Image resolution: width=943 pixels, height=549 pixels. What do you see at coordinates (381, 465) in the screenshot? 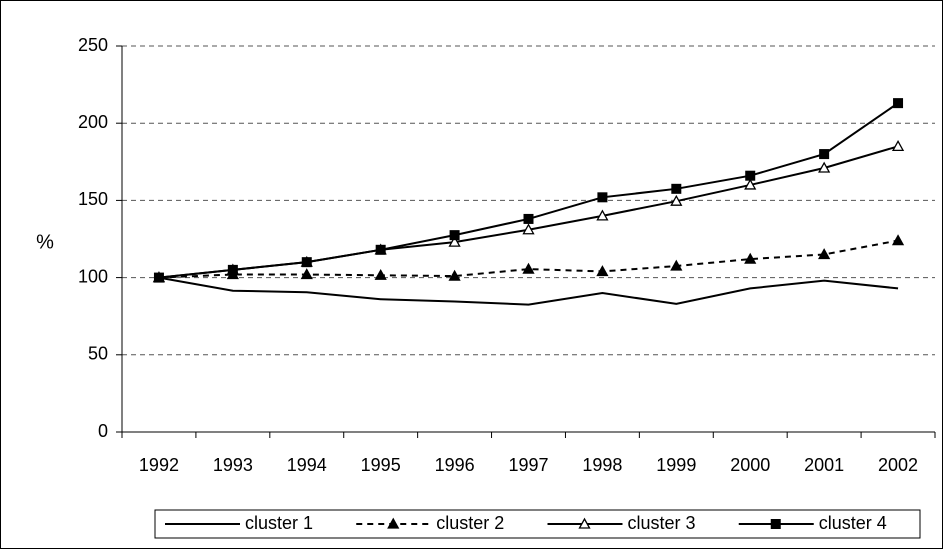
I see `x-tick-label: 1995` at bounding box center [381, 465].